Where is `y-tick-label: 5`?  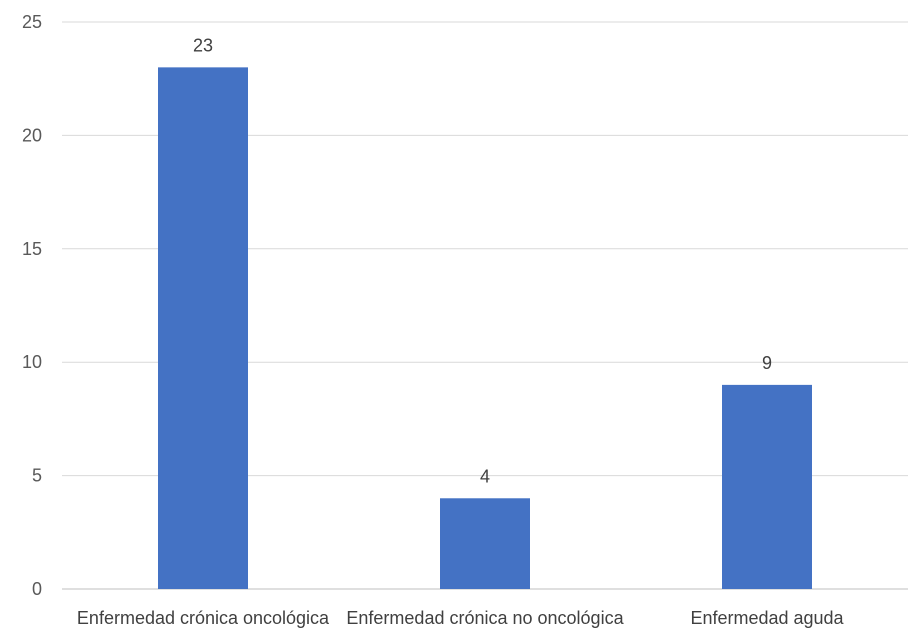
y-tick-label: 5 is located at coordinates (37, 476).